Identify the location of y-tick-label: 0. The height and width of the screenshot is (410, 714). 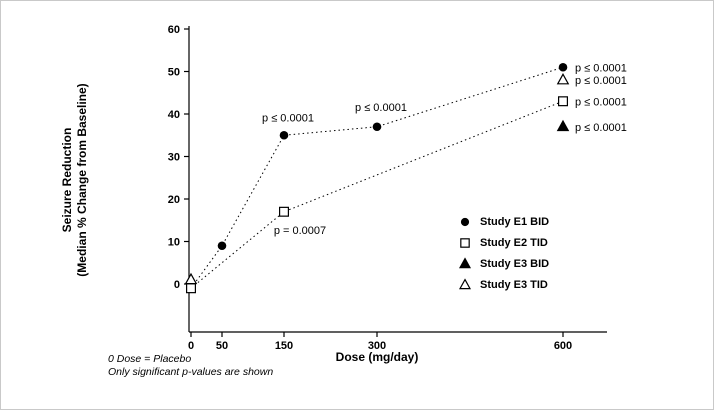
(177, 285).